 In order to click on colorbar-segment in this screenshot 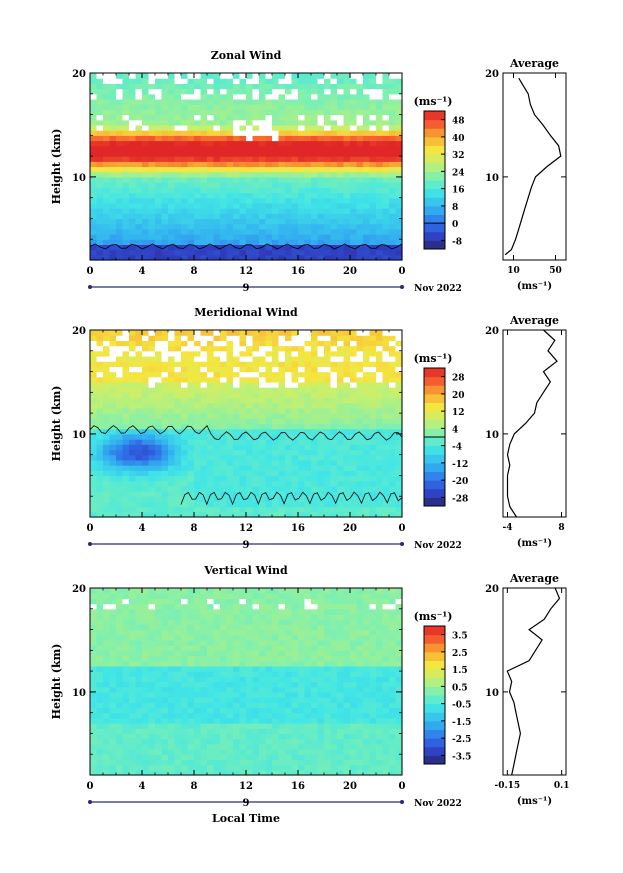, I will do `click(434, 467)`.